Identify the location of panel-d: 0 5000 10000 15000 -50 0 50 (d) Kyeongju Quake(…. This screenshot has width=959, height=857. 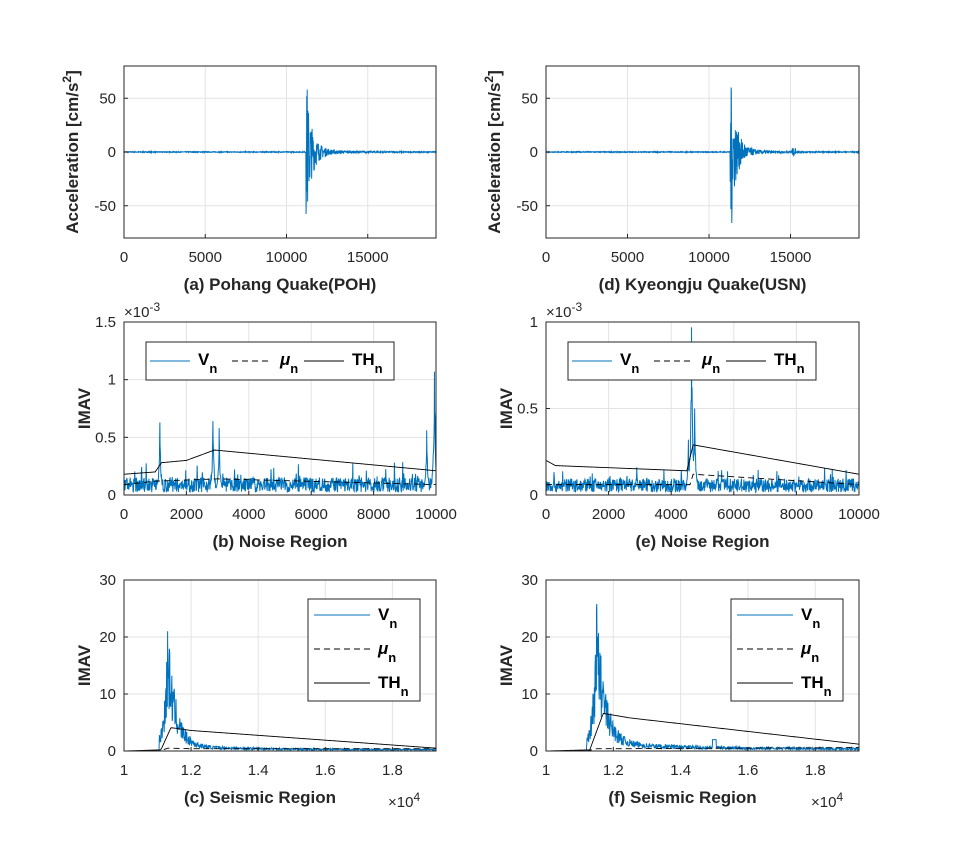
(671, 179).